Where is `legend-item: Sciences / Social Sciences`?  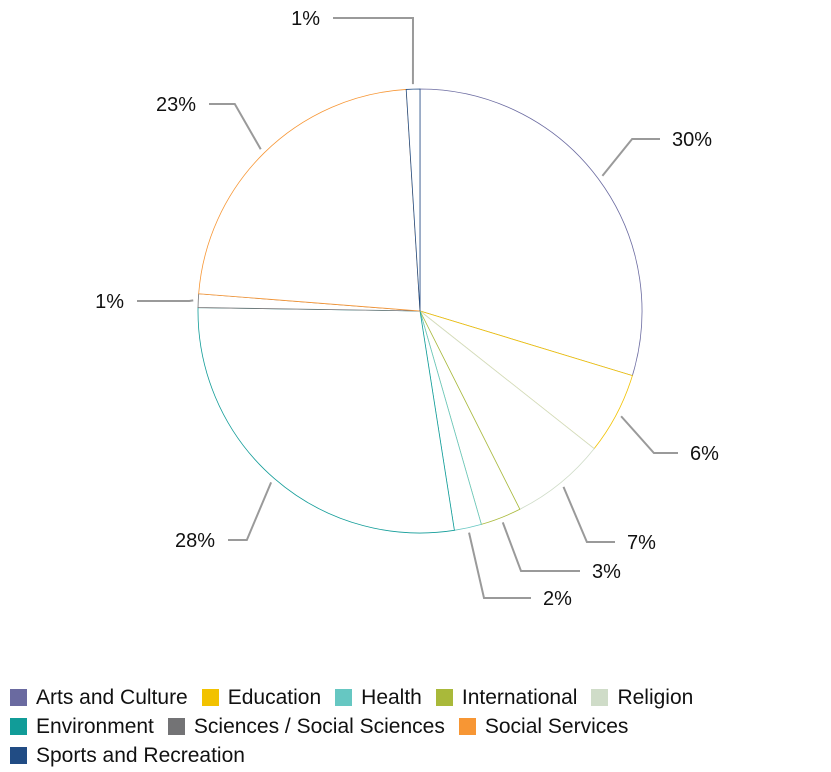 legend-item: Sciences / Social Sciences is located at coordinates (306, 726).